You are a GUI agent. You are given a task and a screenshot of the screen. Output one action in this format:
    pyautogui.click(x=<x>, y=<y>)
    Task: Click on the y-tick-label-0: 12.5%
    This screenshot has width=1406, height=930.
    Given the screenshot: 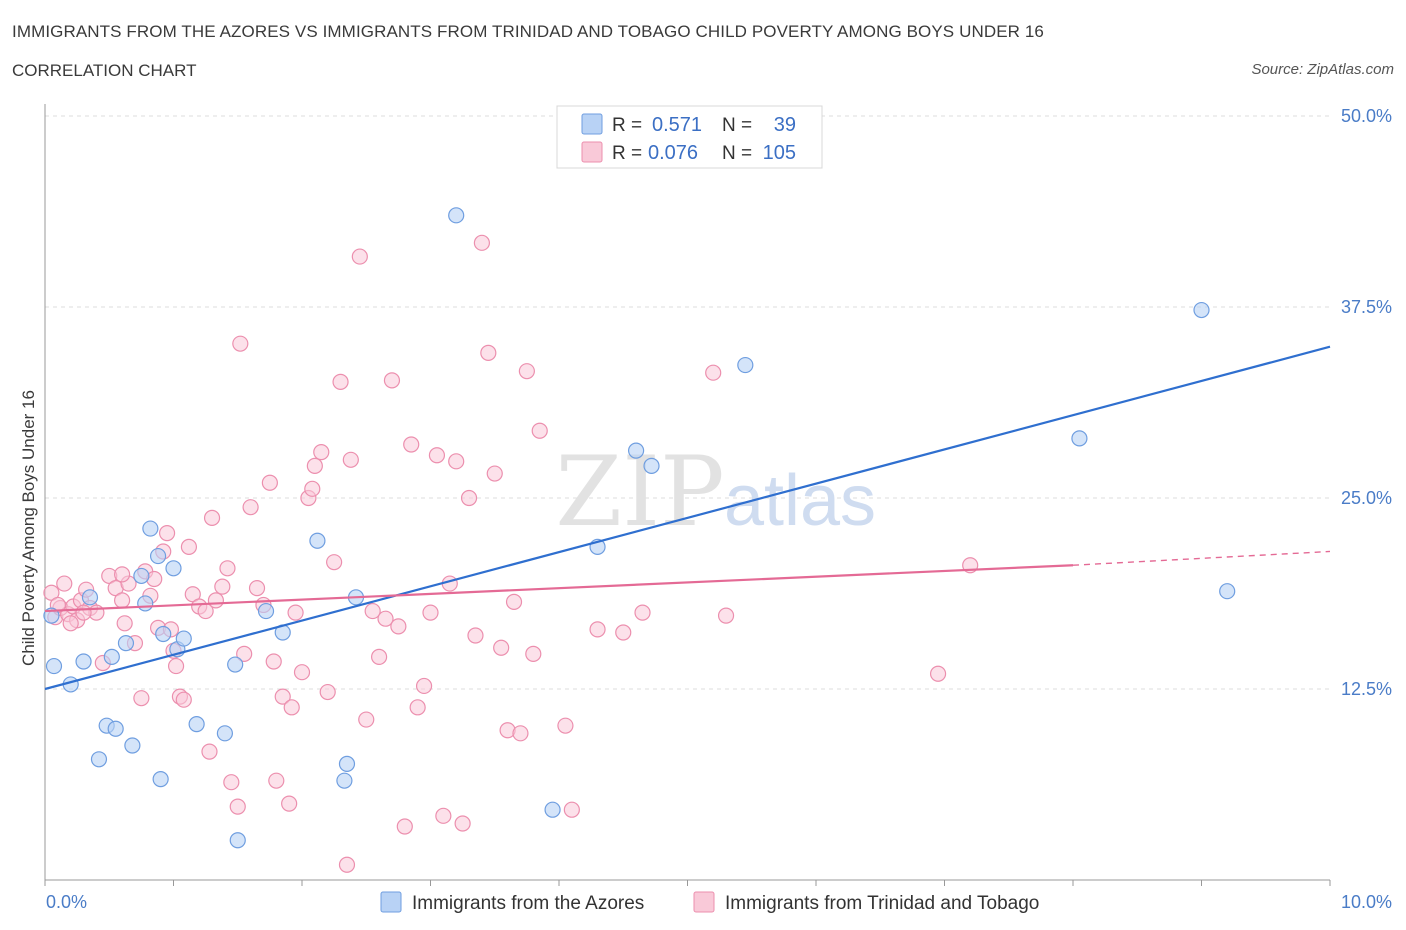 What is the action you would take?
    pyautogui.click(x=1366, y=689)
    